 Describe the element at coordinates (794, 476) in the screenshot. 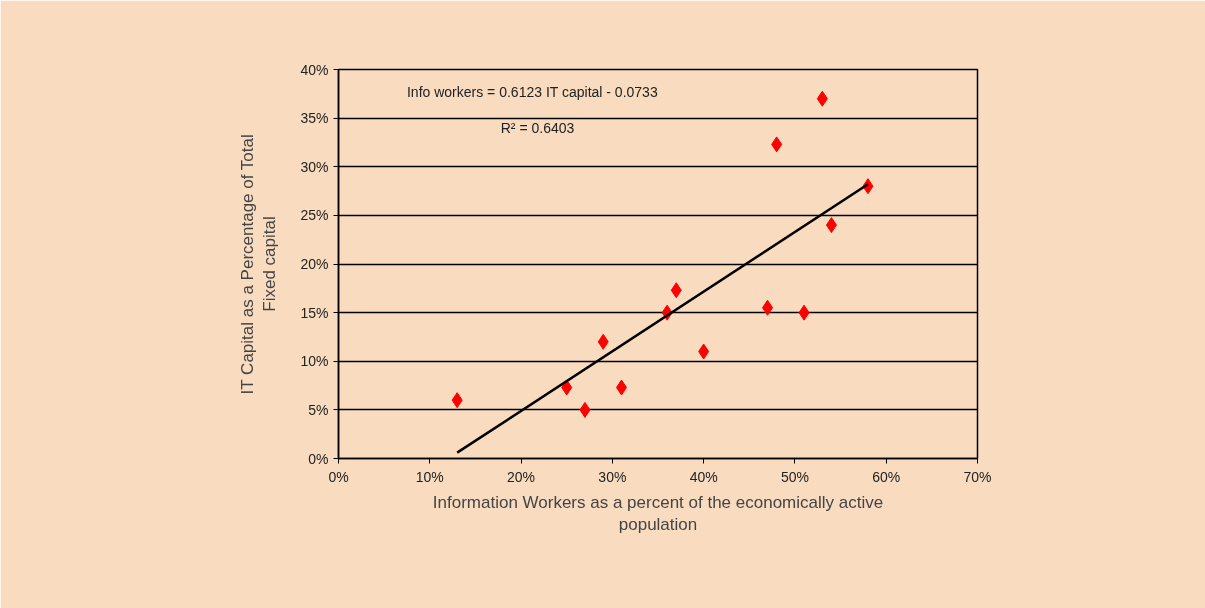

I see `x-tick-label: 50%` at that location.